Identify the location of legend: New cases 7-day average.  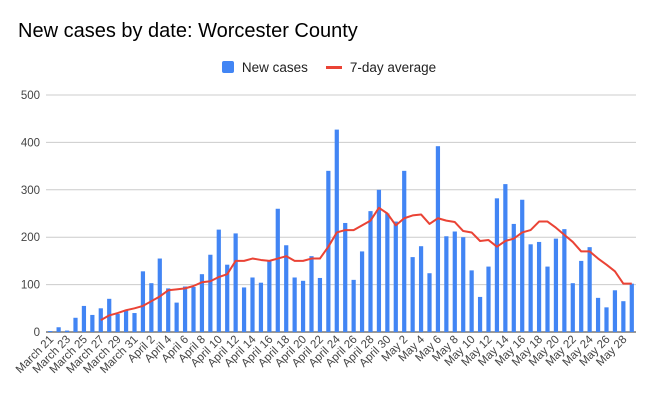
(329, 67).